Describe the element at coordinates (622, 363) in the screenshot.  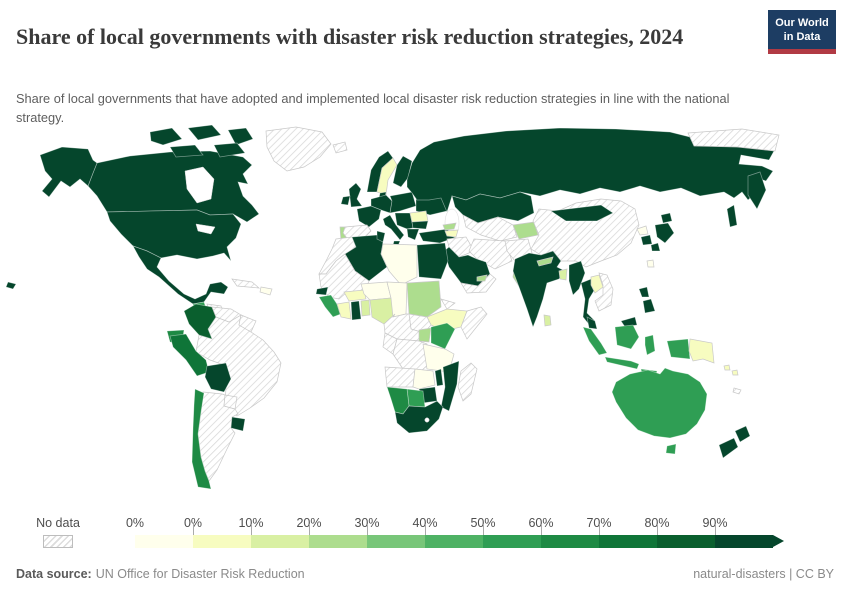
I see `country-indonesia-java` at that location.